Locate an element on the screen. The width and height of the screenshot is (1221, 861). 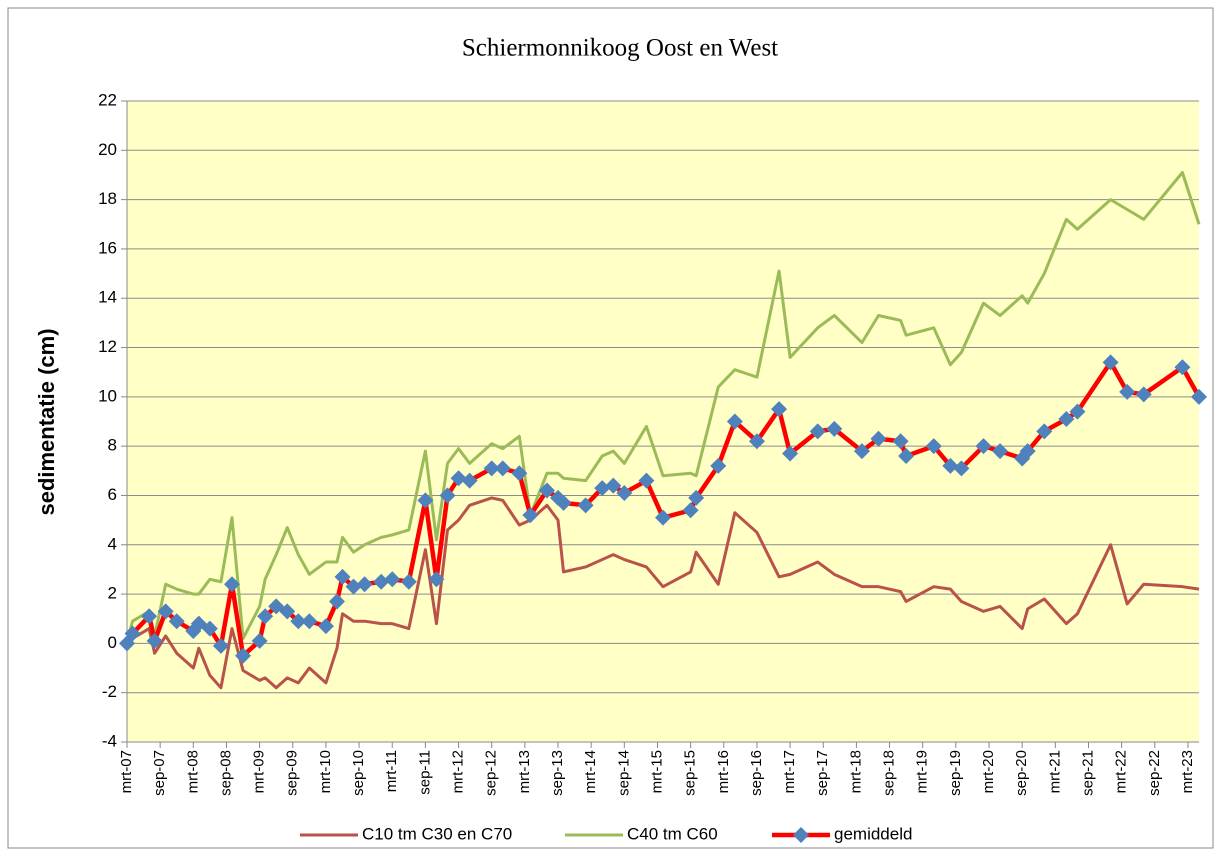
x-tick-label: mrt-12 is located at coordinates (458, 771).